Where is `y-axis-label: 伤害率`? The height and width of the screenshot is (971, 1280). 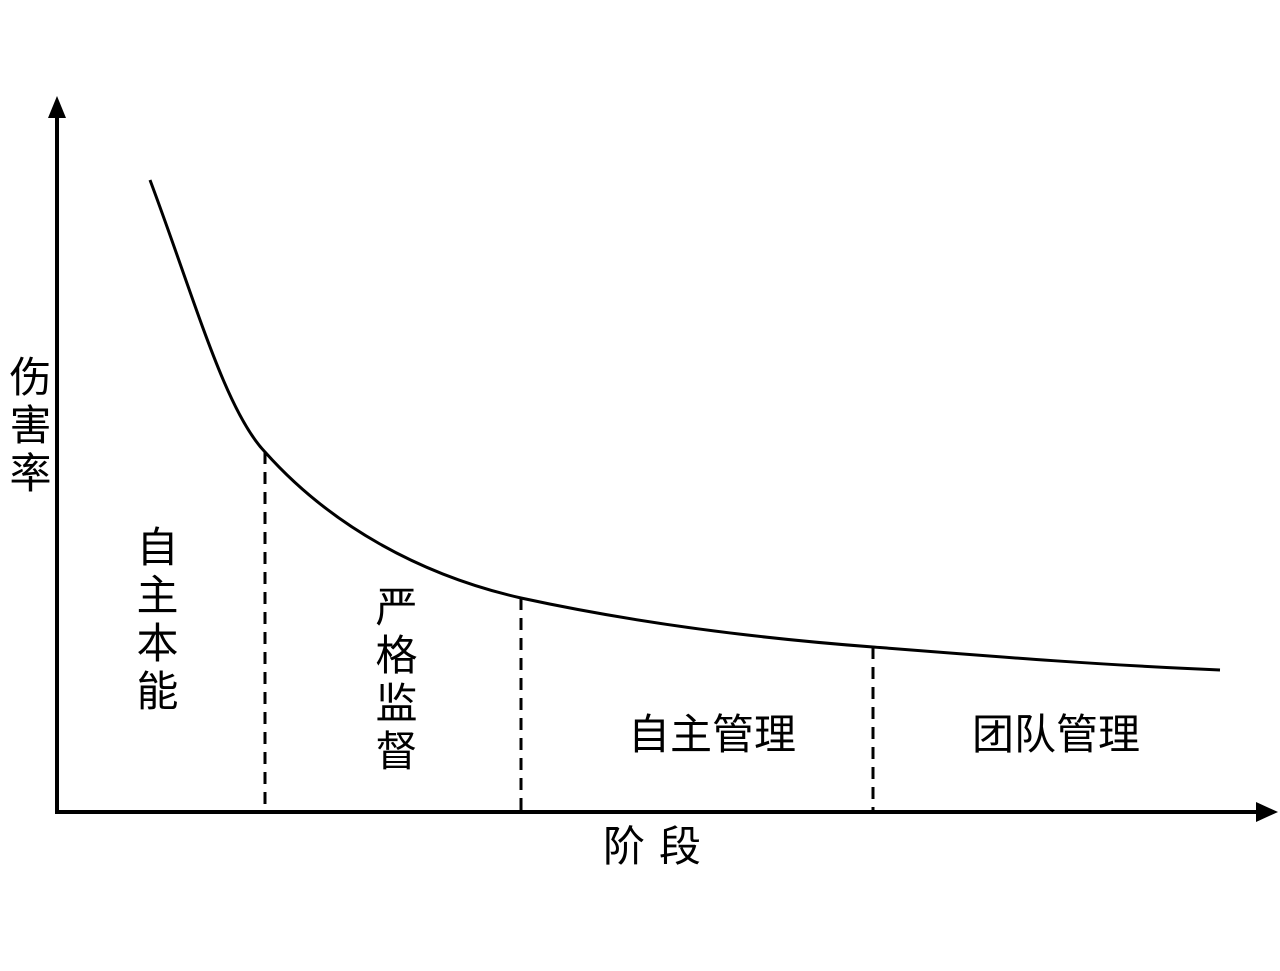
y-axis-label: 伤害率 is located at coordinates (27, 427).